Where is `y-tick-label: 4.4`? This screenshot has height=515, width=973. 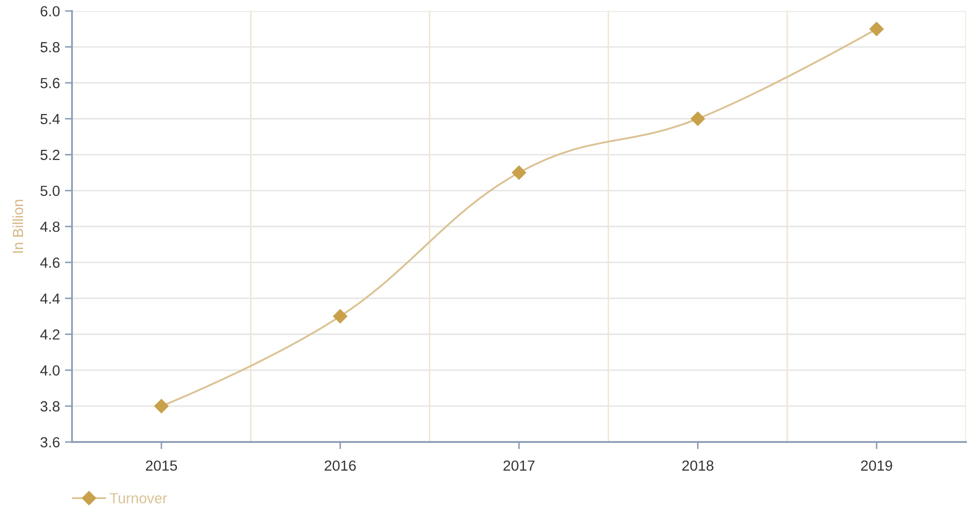
y-tick-label: 4.4 is located at coordinates (50, 299).